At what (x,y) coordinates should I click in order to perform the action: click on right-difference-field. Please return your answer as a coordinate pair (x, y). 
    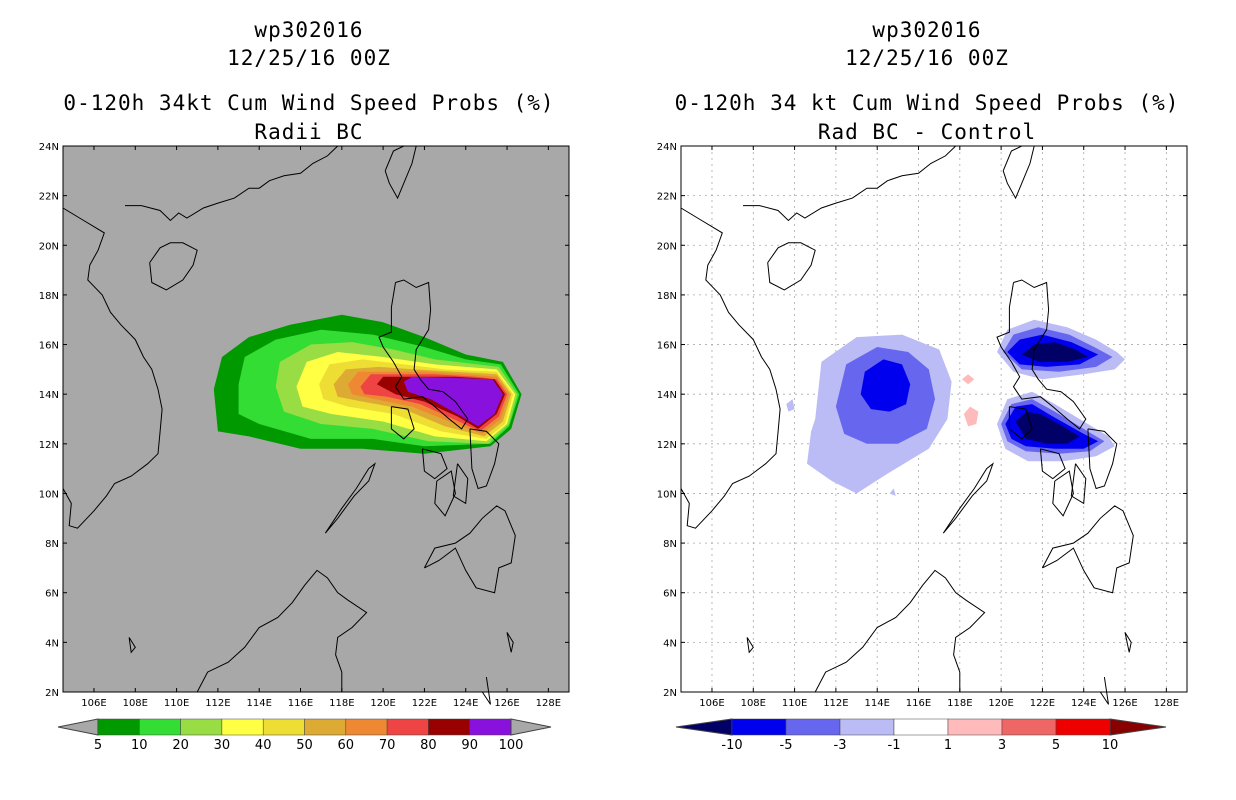
    Looking at the image, I should click on (955, 407).